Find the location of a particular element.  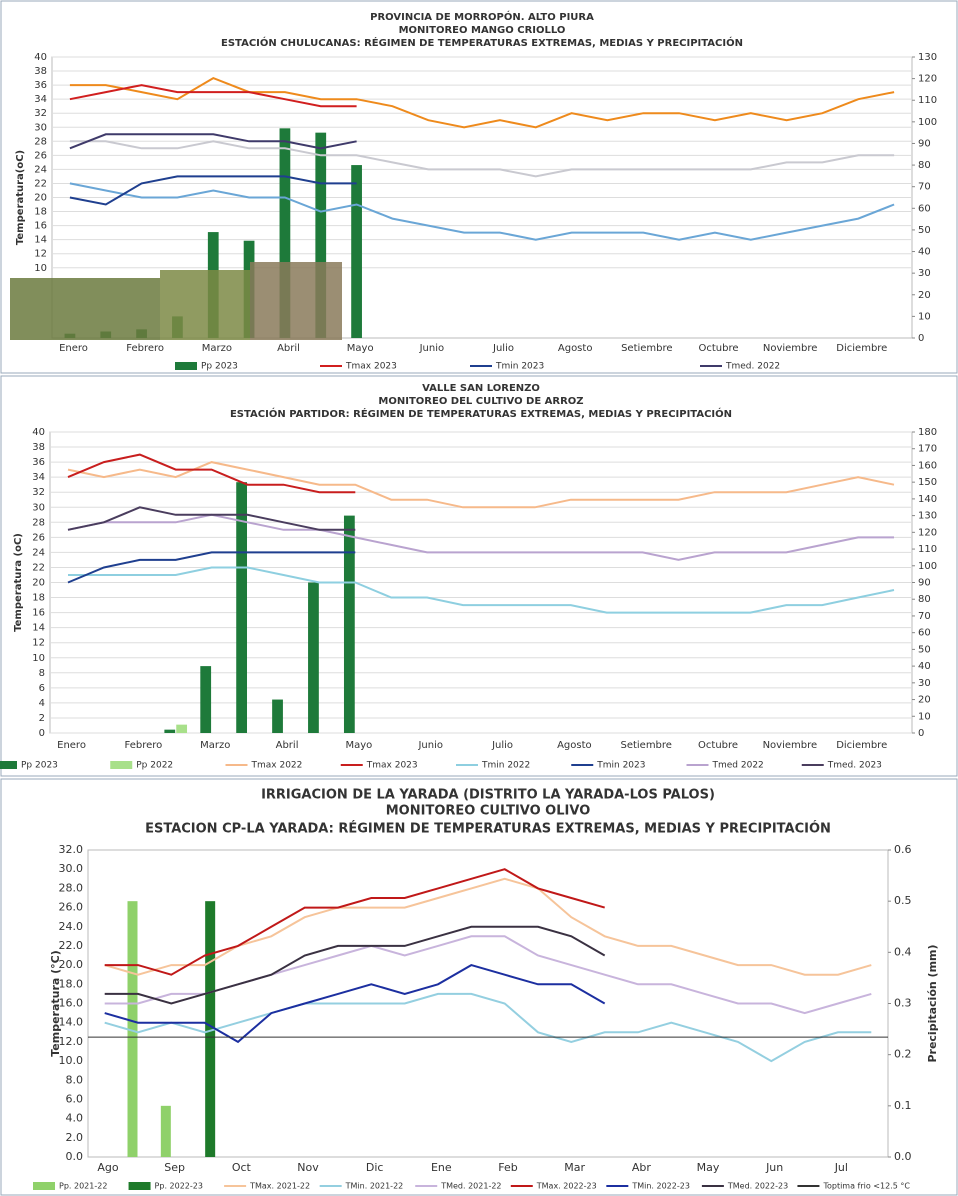

x-tick-label: Enero is located at coordinates (73, 348).